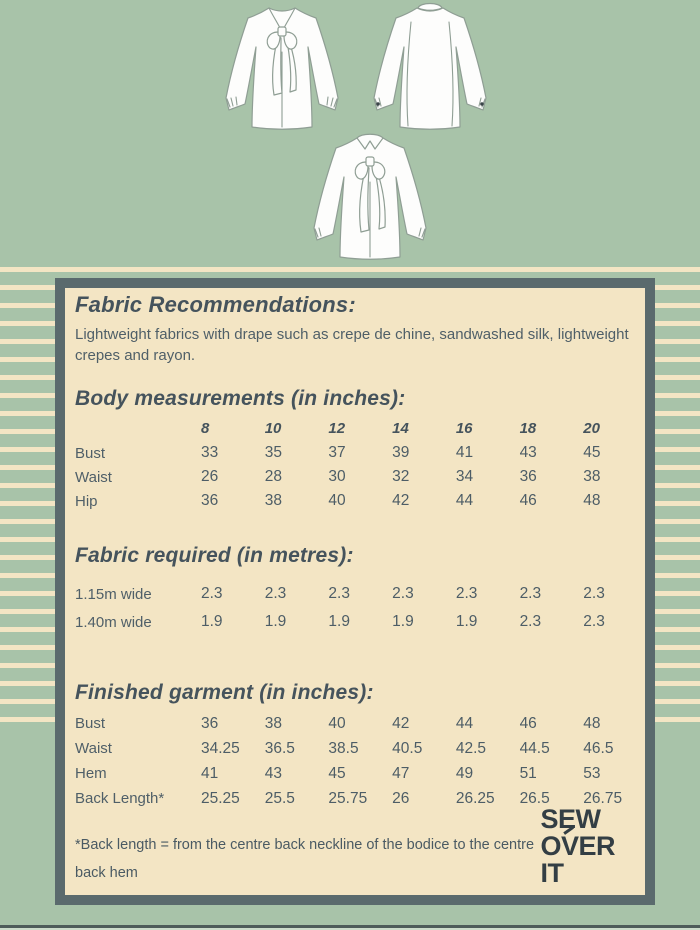 The width and height of the screenshot is (700, 930). I want to click on logo-line-sew: SEW, so click(570, 819).